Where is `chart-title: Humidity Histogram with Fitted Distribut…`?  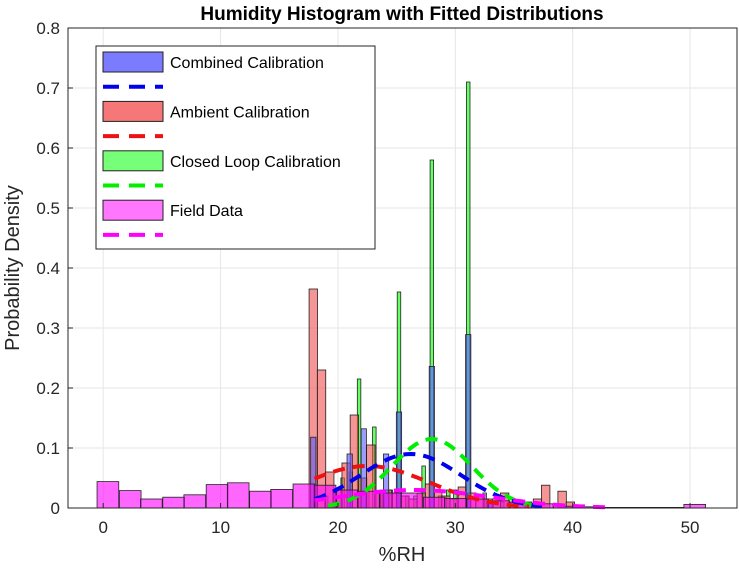 chart-title: Humidity Histogram with Fitted Distribut… is located at coordinates (401, 14).